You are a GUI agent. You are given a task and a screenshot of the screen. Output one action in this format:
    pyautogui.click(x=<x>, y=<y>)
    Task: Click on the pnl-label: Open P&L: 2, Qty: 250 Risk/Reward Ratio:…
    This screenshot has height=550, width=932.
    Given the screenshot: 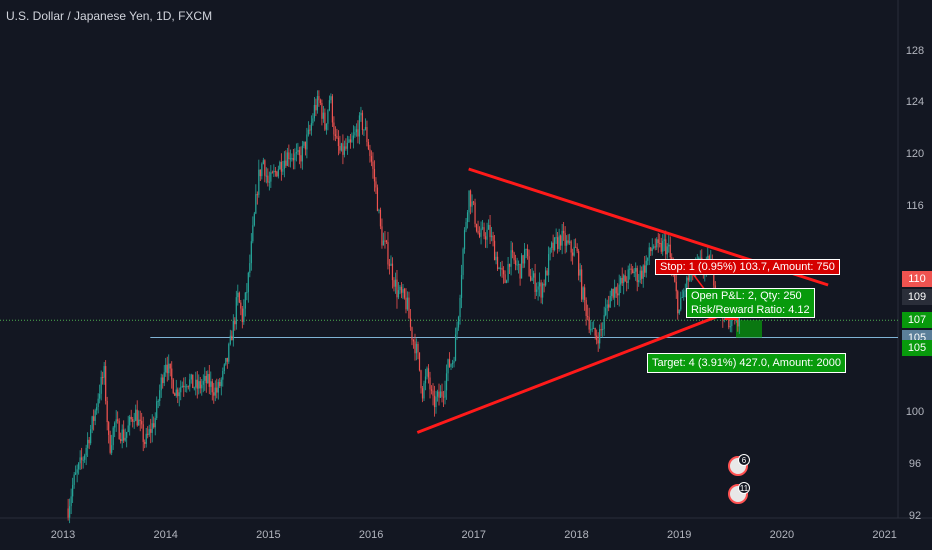 What is the action you would take?
    pyautogui.click(x=750, y=303)
    